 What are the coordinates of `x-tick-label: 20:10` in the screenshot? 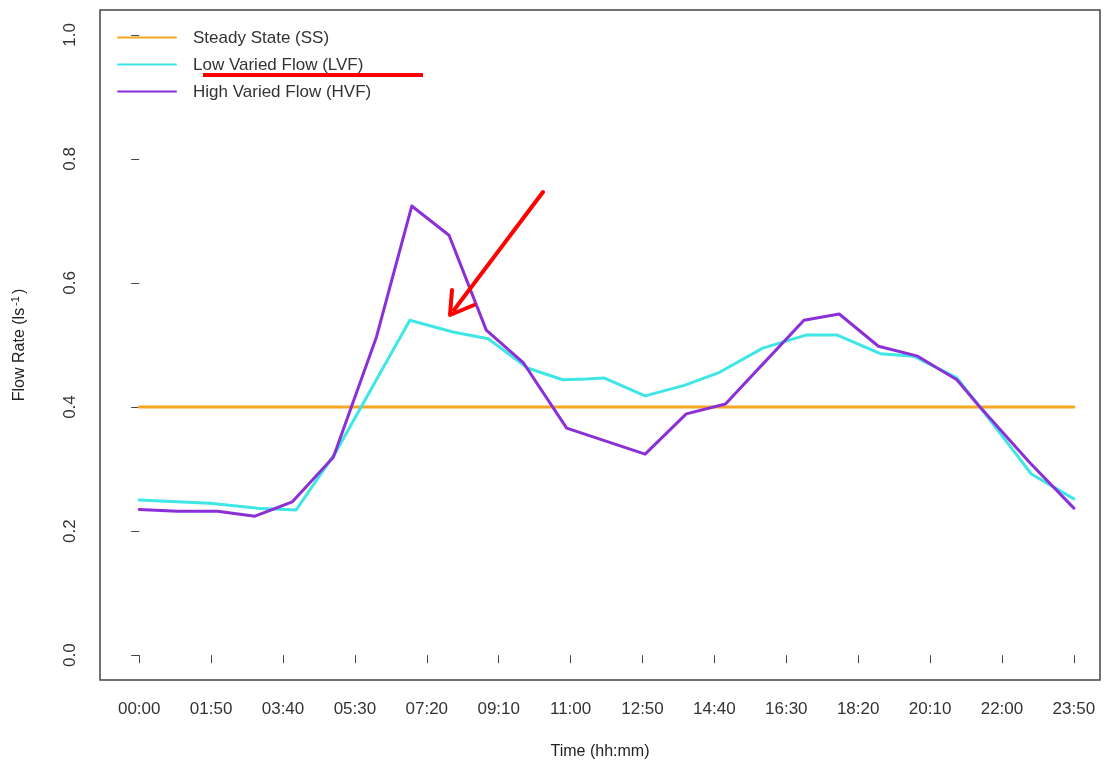 It's located at (930, 708).